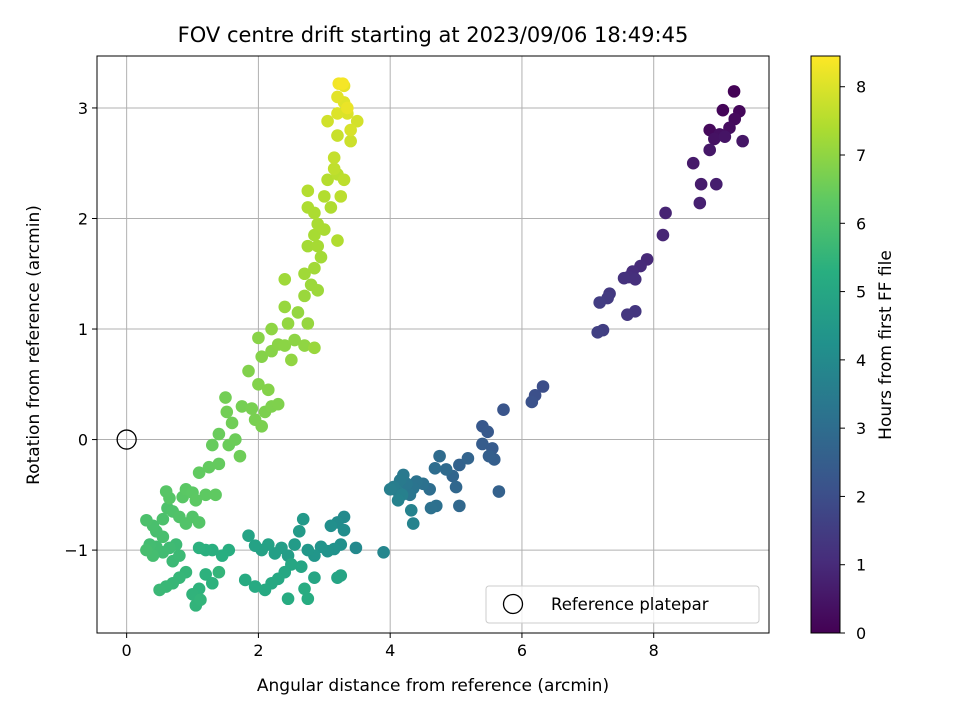 This screenshot has width=960, height=720. Describe the element at coordinates (622, 604) in the screenshot. I see `legend-box` at that location.